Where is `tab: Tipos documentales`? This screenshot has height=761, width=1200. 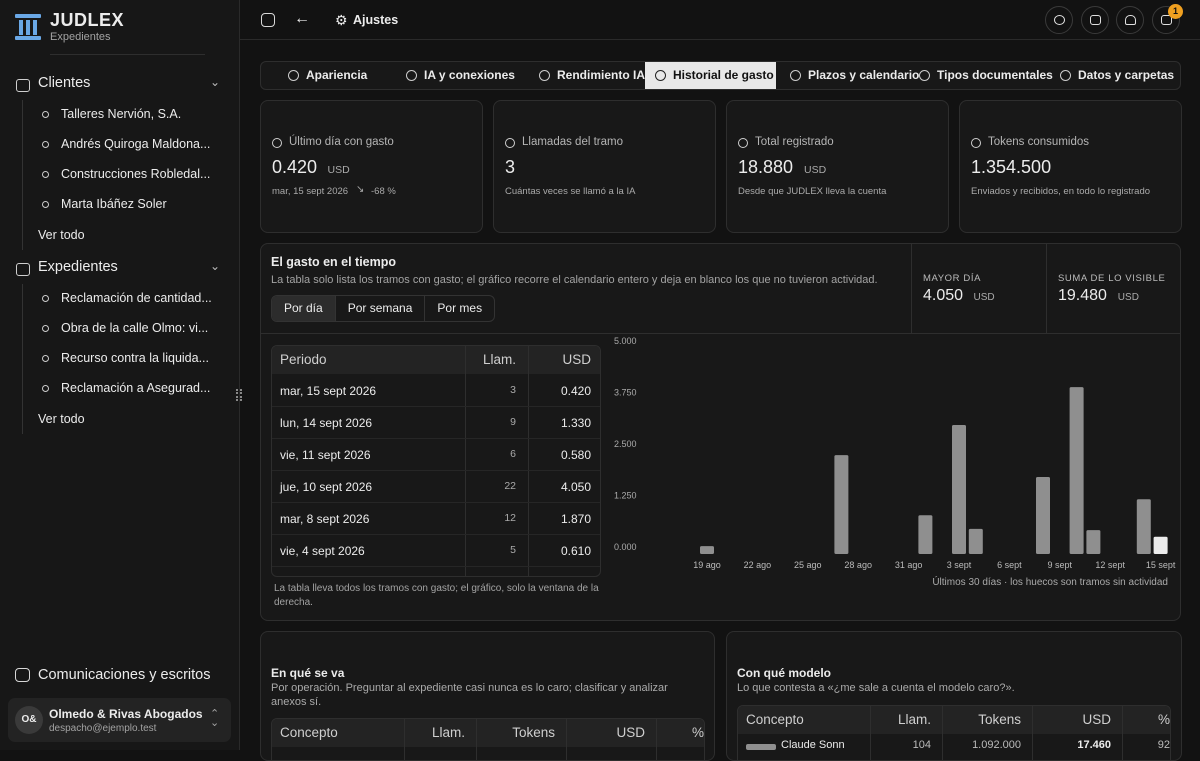
tab: Tipos documentales is located at coordinates (986, 75).